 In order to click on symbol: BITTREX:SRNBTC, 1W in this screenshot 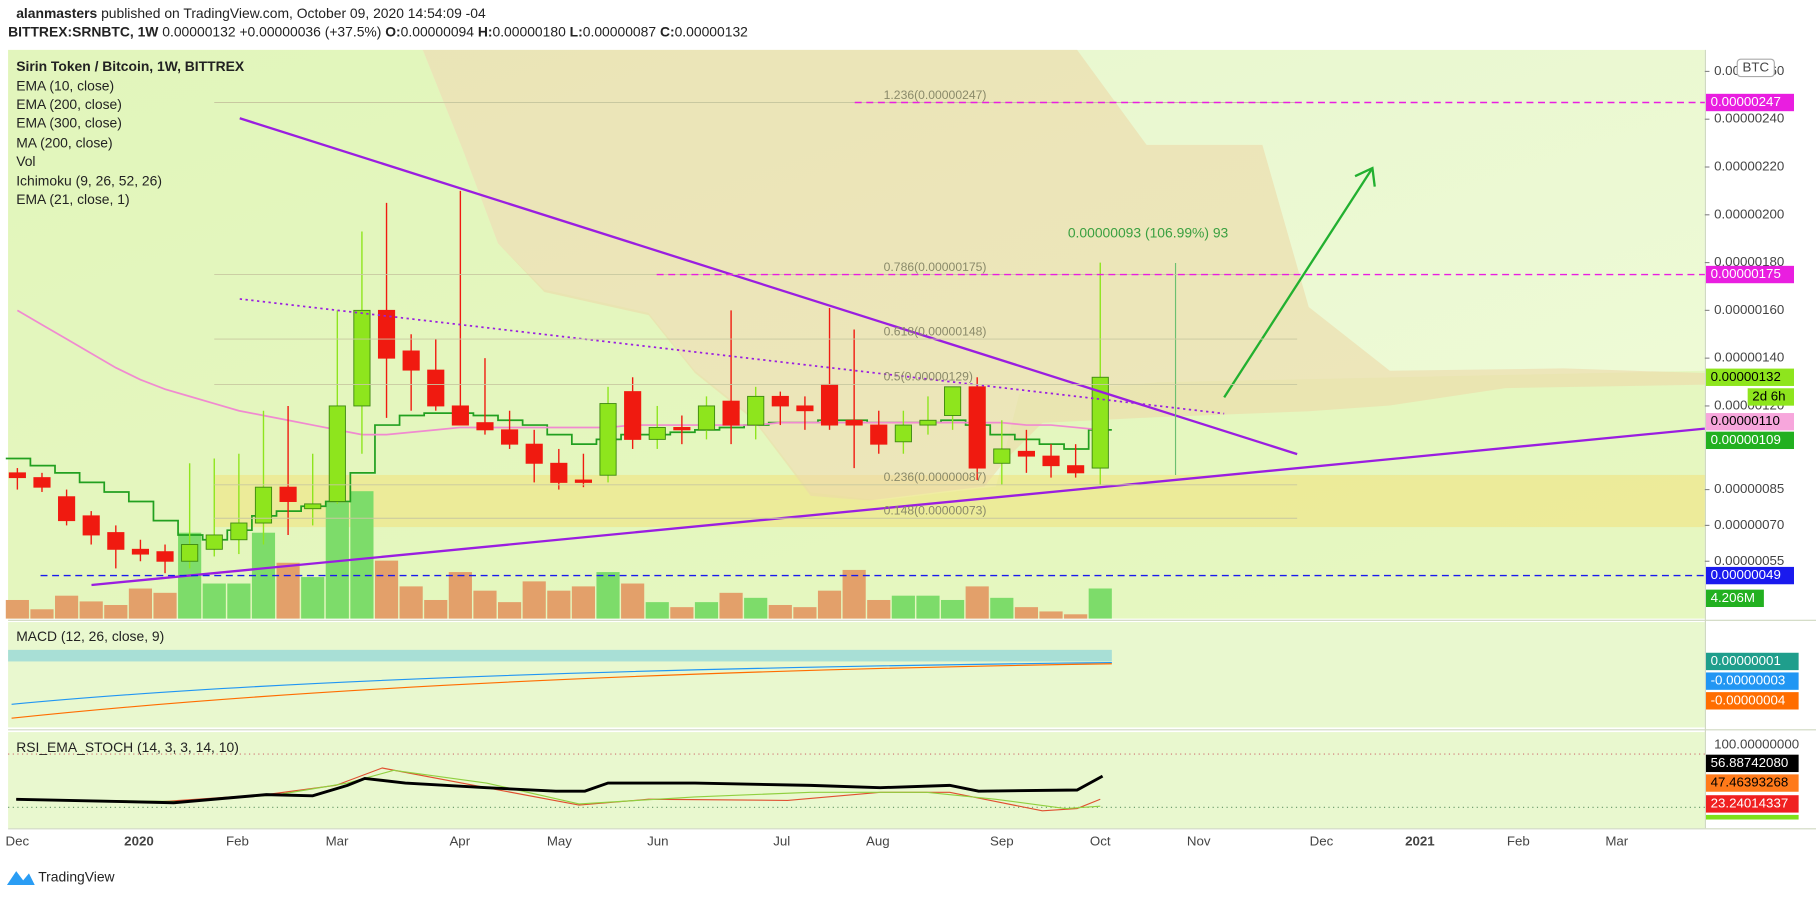, I will do `click(83, 31)`.